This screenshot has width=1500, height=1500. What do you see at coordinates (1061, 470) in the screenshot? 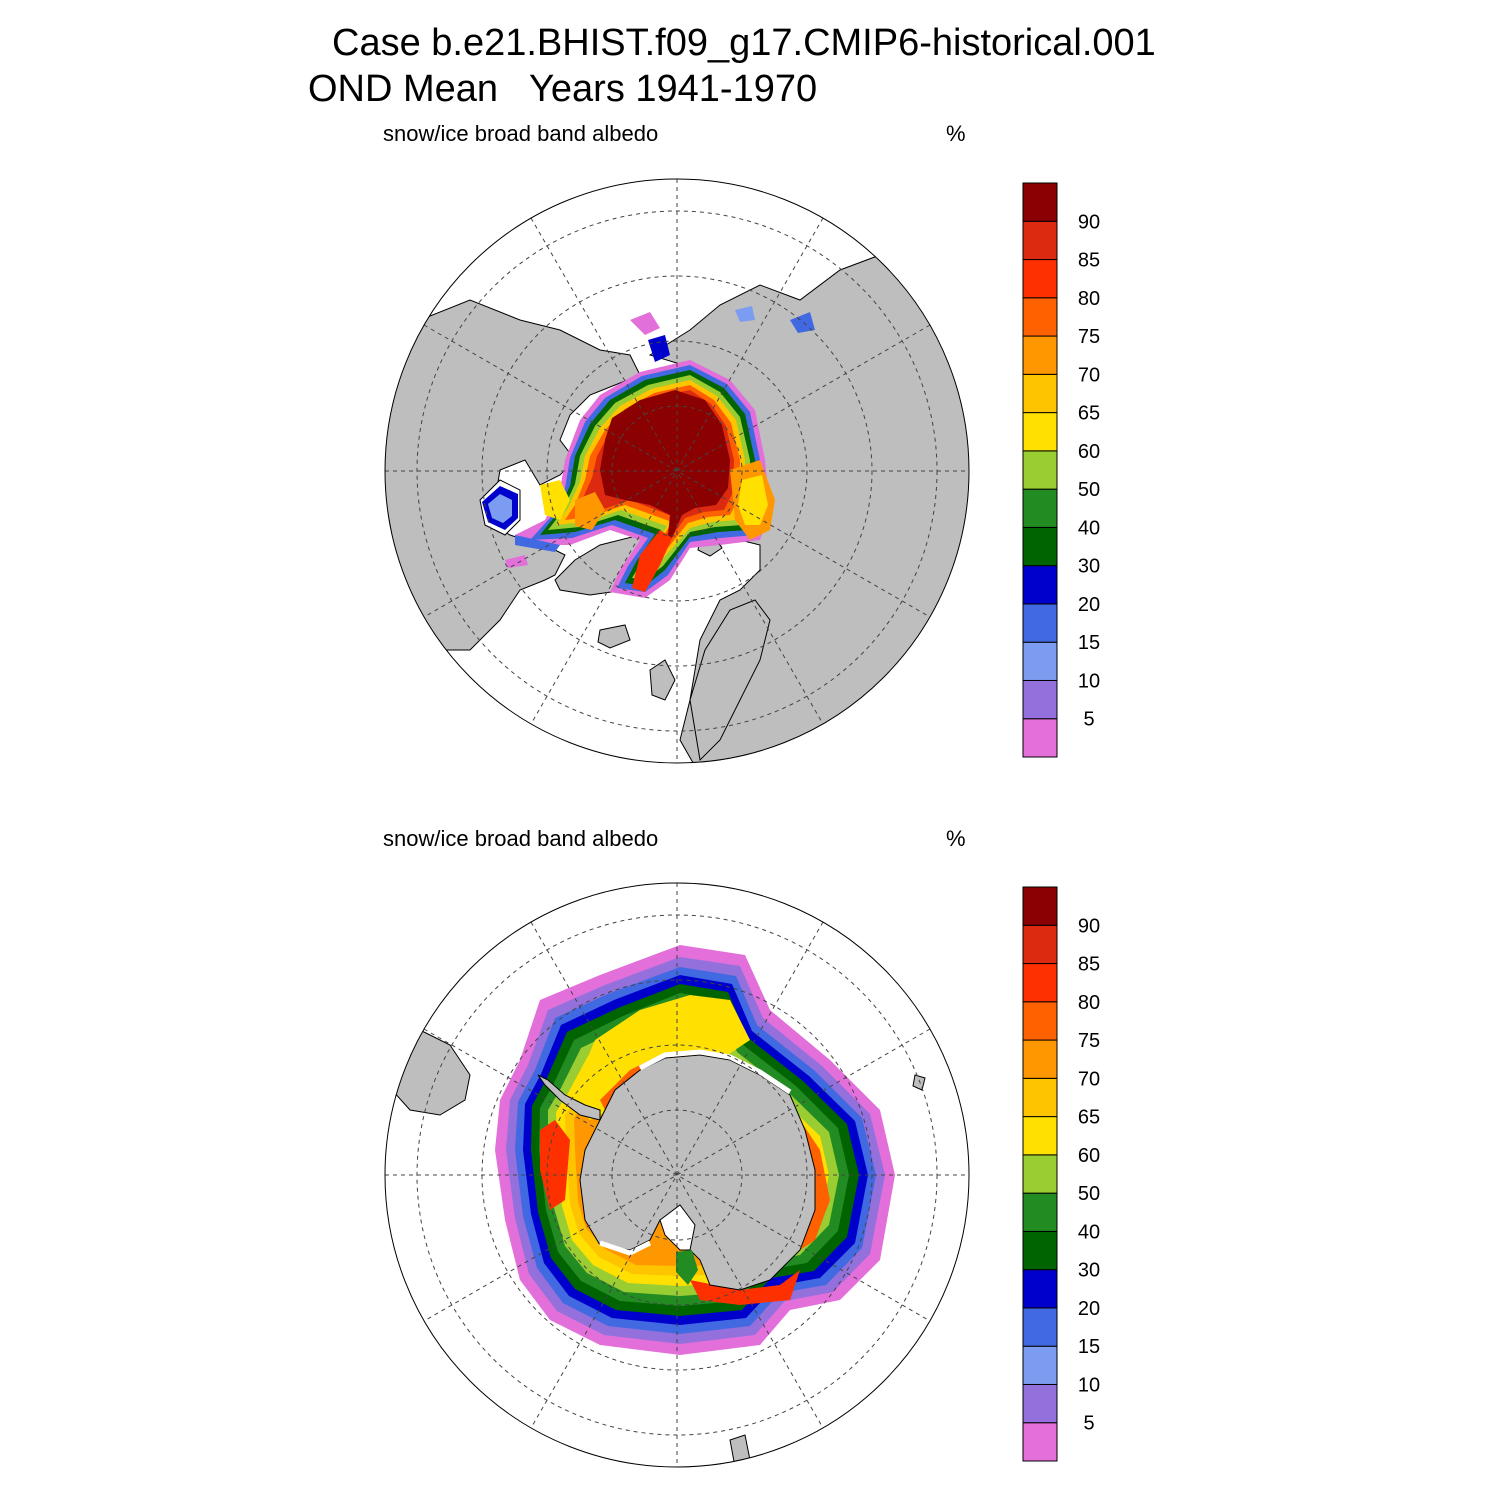
I see `north-colorbar: 5 10 15 20 30 40 50 60 65 70 75 80 85 90` at bounding box center [1061, 470].